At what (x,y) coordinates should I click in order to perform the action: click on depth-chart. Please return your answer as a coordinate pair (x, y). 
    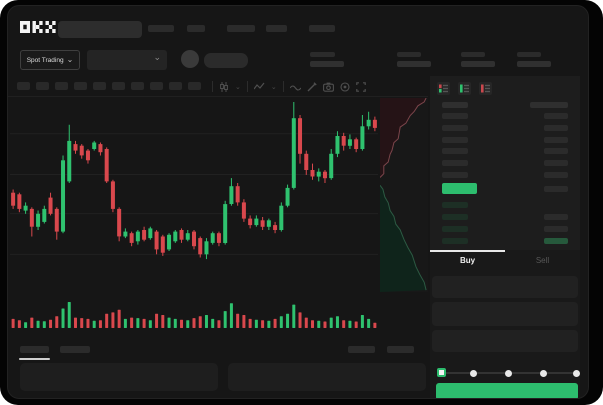
    Looking at the image, I should click on (404, 195).